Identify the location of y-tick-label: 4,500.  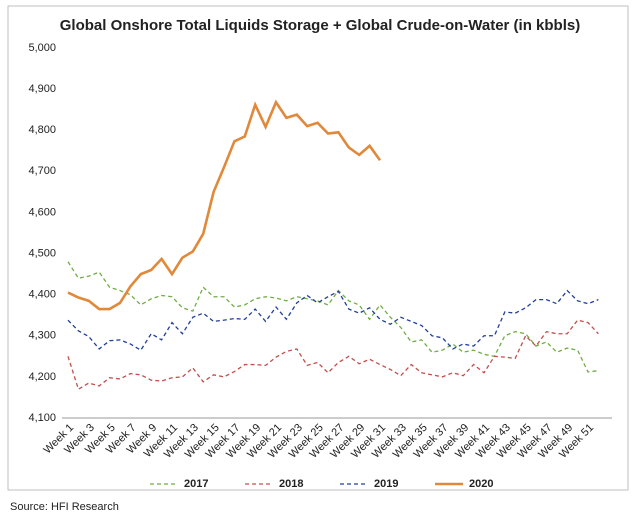
(42, 253).